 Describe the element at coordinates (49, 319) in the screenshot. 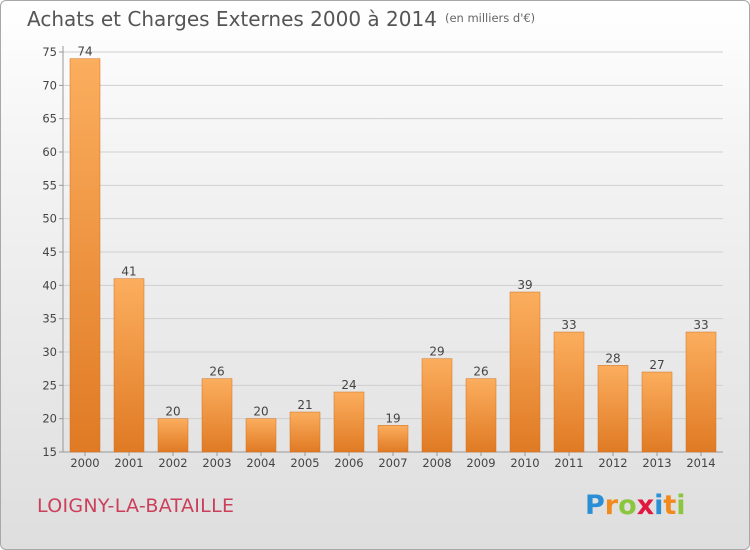

I see `y-tick-label: 35` at that location.